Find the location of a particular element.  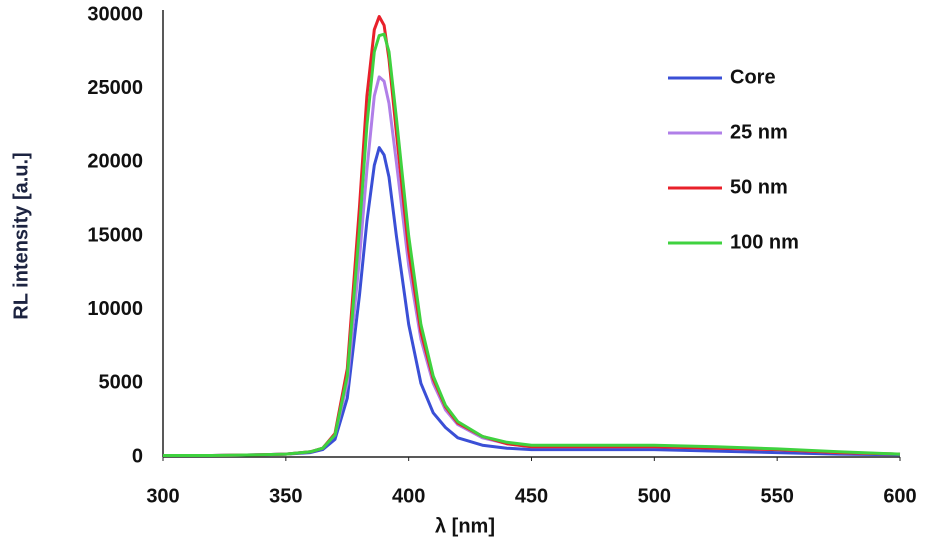

legend-label: 100 nm is located at coordinates (764, 242).